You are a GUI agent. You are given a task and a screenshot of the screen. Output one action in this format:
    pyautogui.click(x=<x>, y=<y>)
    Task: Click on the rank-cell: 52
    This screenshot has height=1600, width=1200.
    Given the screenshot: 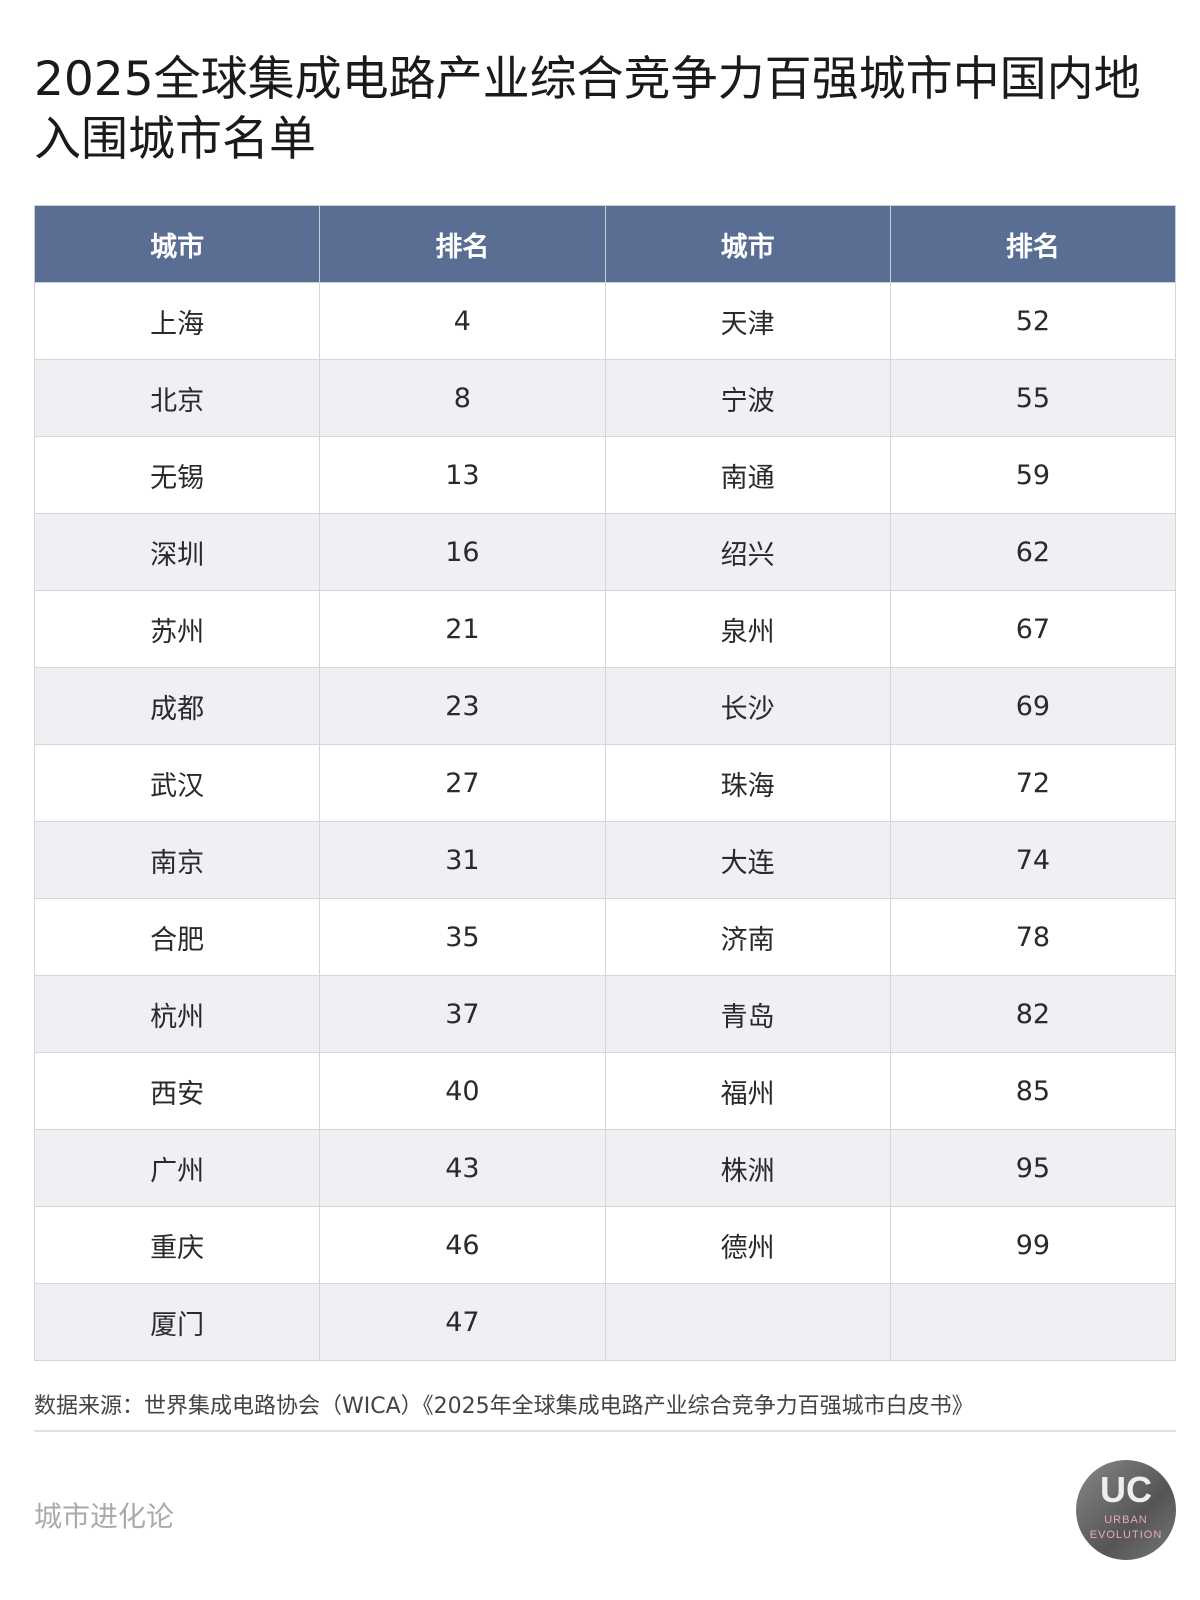 What is the action you would take?
    pyautogui.click(x=1033, y=321)
    